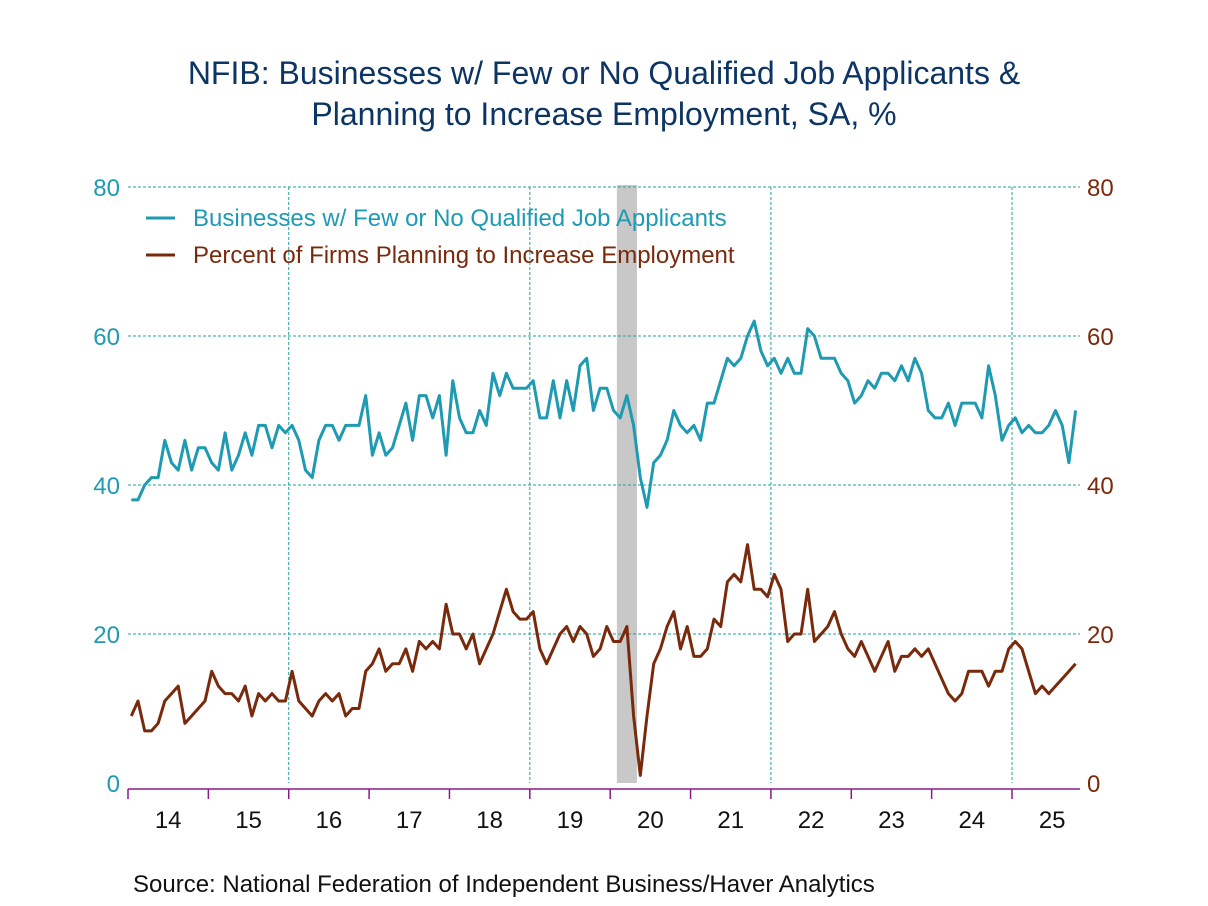  What do you see at coordinates (971, 820) in the screenshot?
I see `x-tick-label: 24` at bounding box center [971, 820].